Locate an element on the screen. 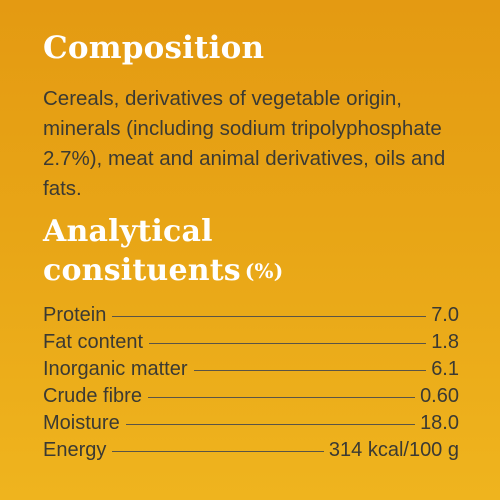 The width and height of the screenshot is (500, 500). table-row: Moisture 18.0 is located at coordinates (251, 425).